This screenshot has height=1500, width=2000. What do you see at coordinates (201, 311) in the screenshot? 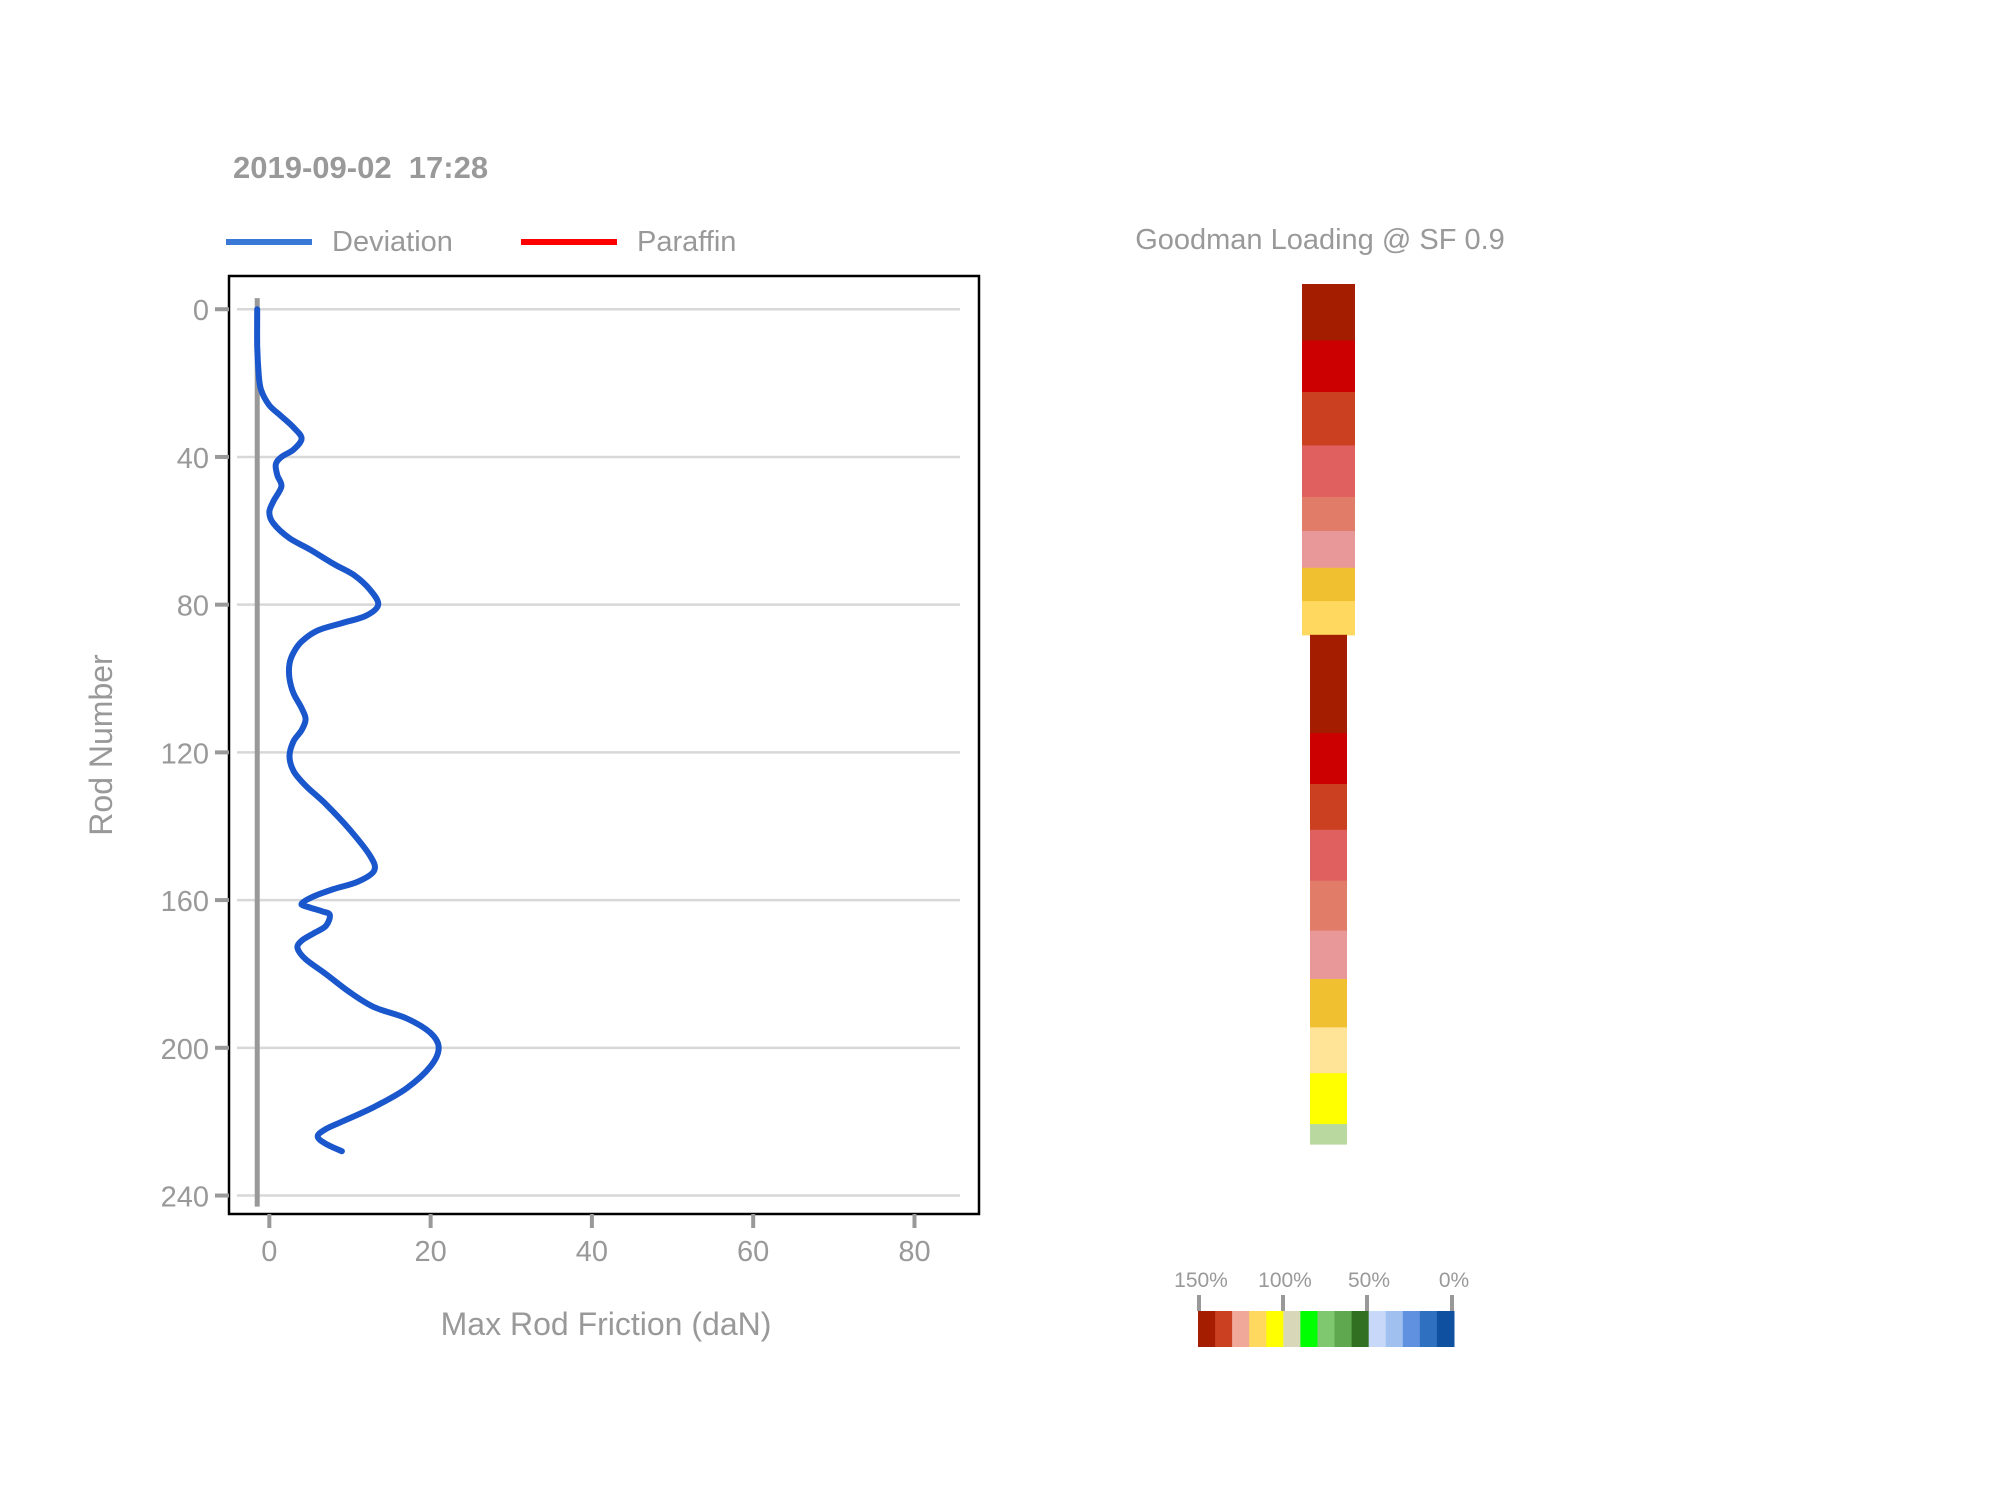
I see `y-tick-label-0: 0` at bounding box center [201, 311].